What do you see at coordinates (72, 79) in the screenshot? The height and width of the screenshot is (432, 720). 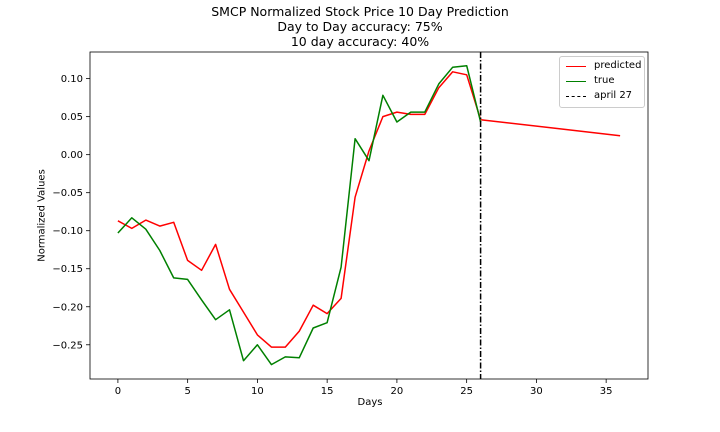 I see `y-tick-label: 0.10` at bounding box center [72, 79].